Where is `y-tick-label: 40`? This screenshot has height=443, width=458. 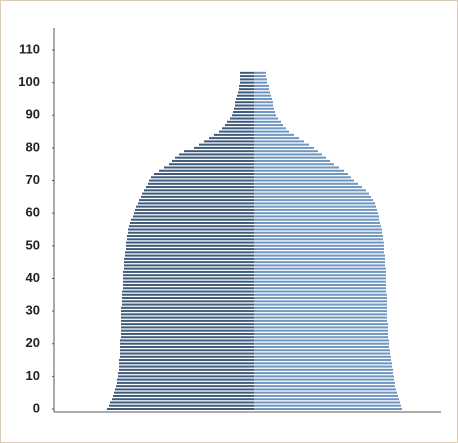
y-tick-label: 40 is located at coordinates (33, 277).